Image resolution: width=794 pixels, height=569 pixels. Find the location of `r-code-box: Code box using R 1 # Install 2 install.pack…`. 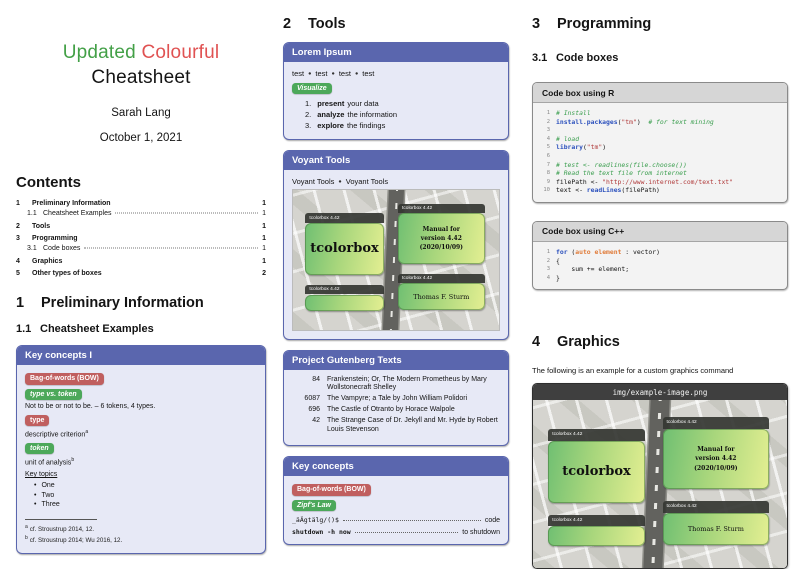

r-code-box: Code box using R 1 # Install 2 install.pack… is located at coordinates (660, 142).